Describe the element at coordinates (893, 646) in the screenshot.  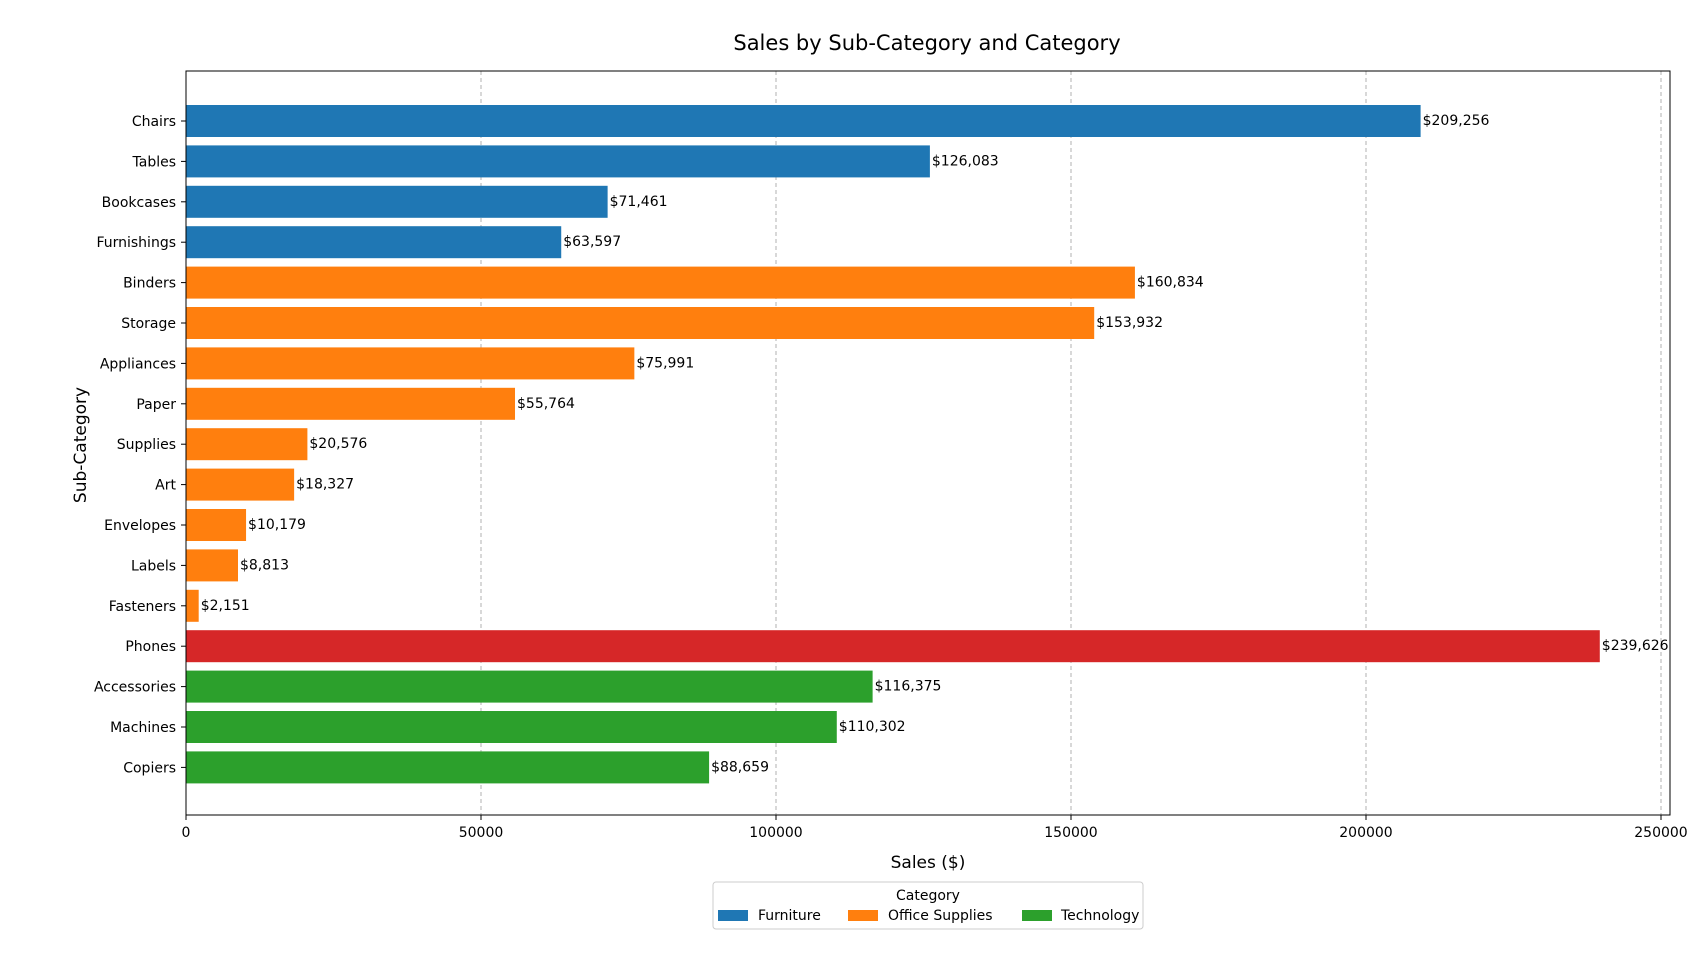
I see `bar-phones` at that location.